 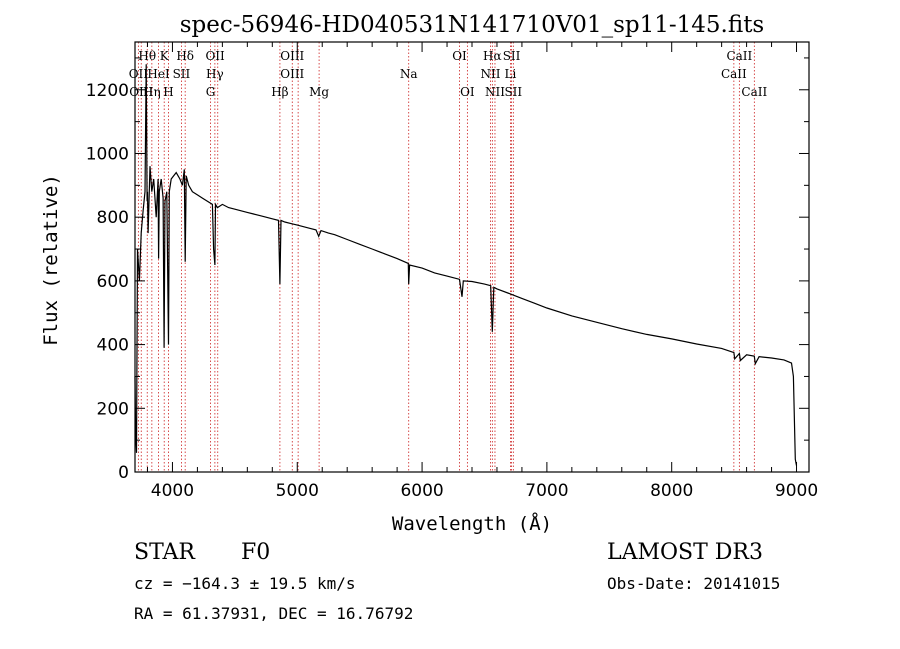 What do you see at coordinates (685, 552) in the screenshot?
I see `survey-name: LAMOST DR3` at bounding box center [685, 552].